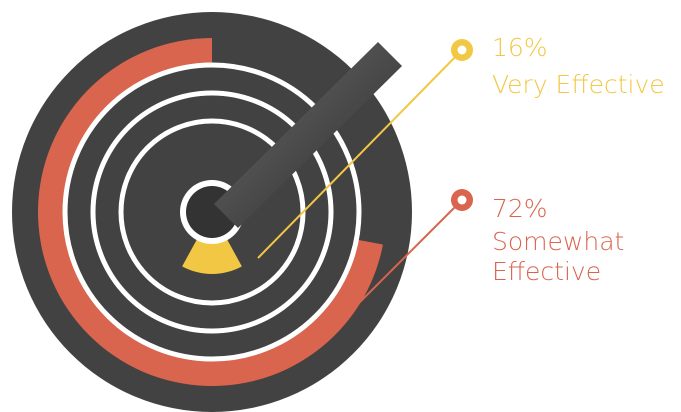 Image resolution: width=681 pixels, height=412 pixels. I want to click on value-label: 72%, so click(520, 208).